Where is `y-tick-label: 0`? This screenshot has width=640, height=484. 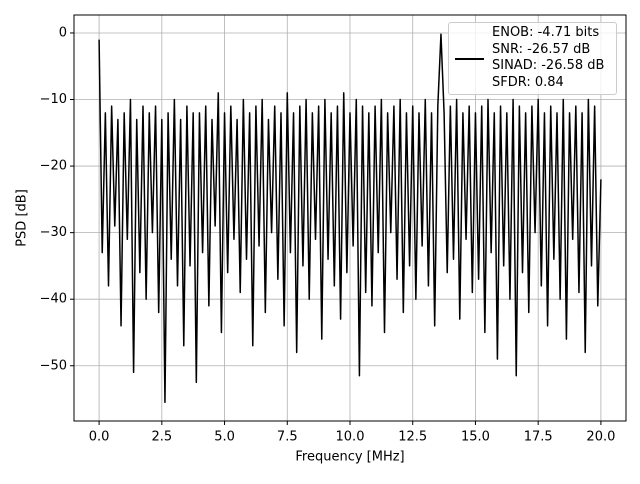 y-tick-label: 0 is located at coordinates (63, 32).